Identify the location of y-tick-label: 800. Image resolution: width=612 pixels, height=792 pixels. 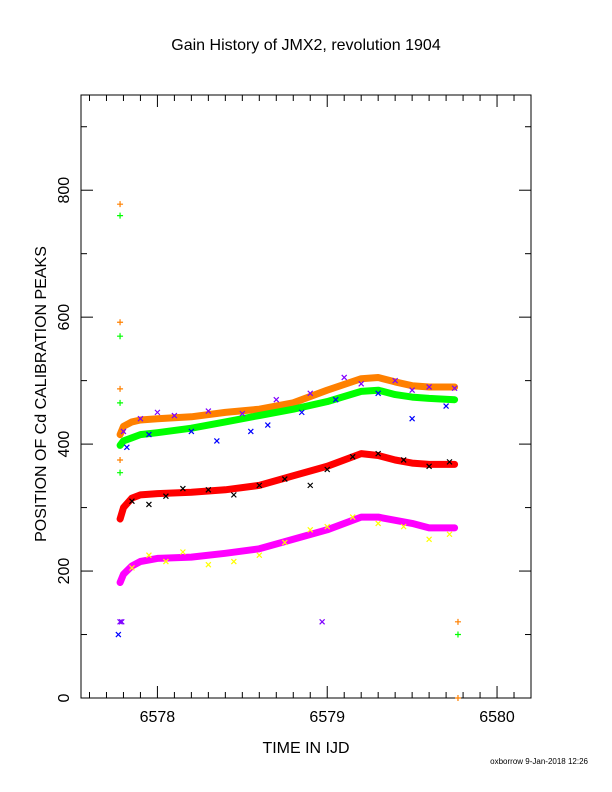
(64, 190).